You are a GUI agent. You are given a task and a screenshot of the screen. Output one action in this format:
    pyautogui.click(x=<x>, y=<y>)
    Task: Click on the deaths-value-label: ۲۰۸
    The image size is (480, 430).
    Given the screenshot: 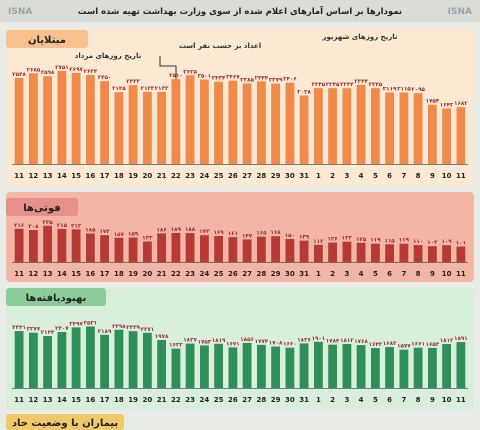 What is the action you would take?
    pyautogui.click(x=33, y=227)
    